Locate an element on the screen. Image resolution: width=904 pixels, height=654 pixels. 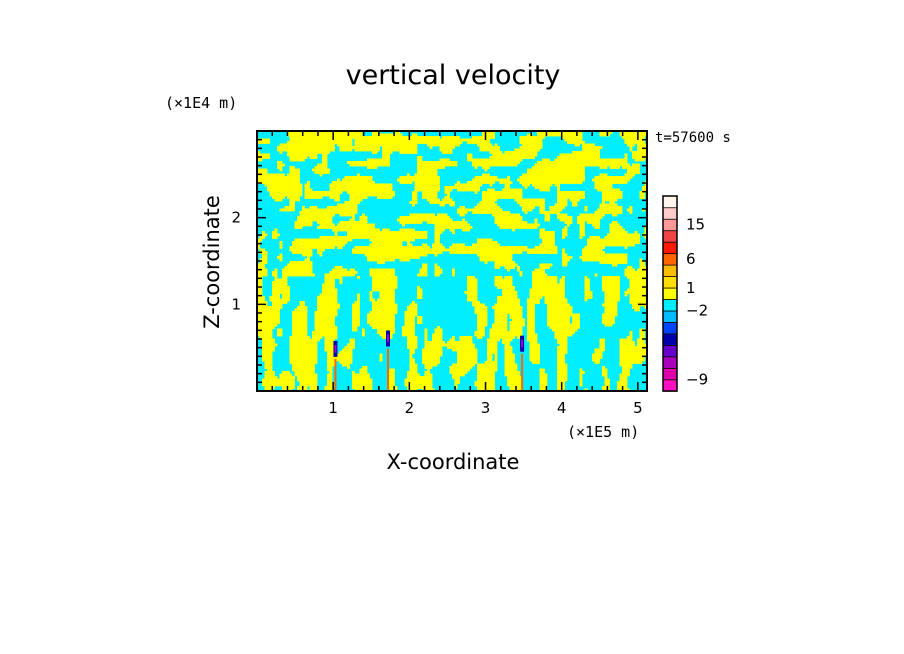
plume-core-center is located at coordinates (335, 348).